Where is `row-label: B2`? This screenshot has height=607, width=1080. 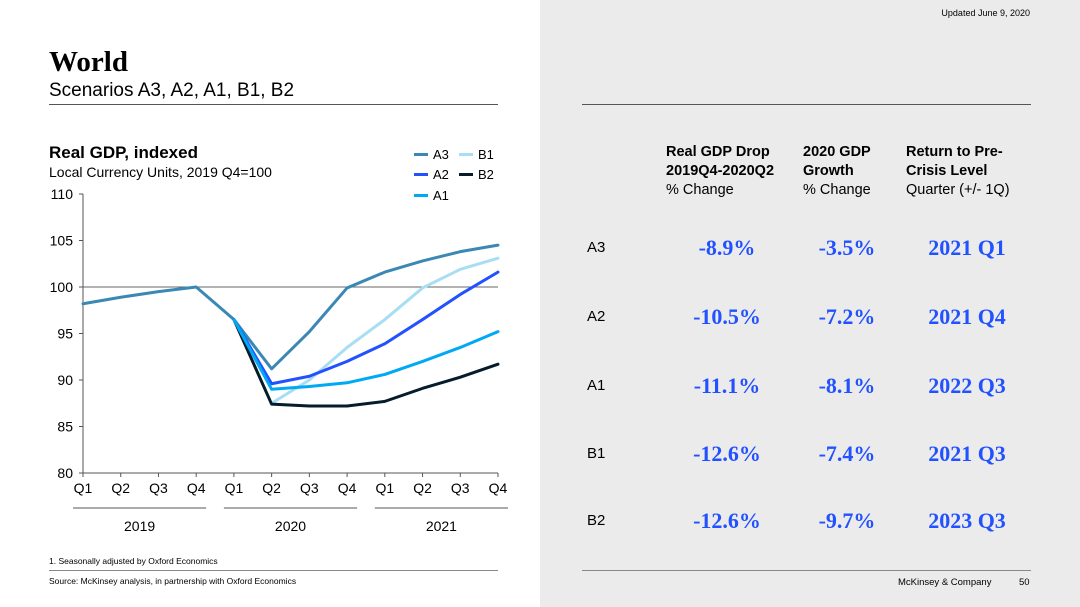 row-label: B2 is located at coordinates (596, 520).